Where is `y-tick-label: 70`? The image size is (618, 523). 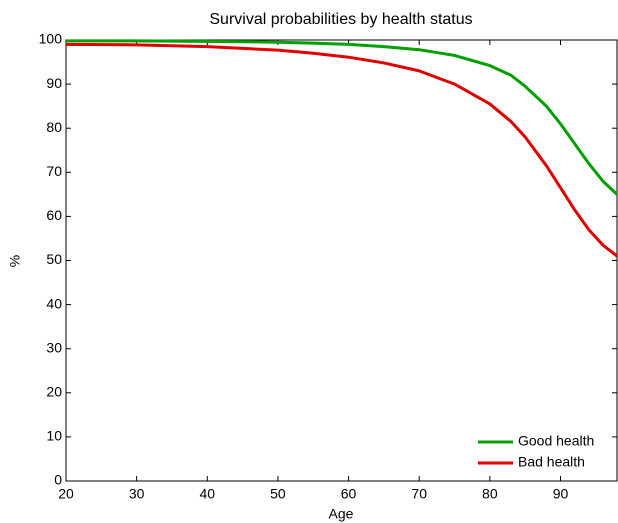
y-tick-label: 70 is located at coordinates (54, 171).